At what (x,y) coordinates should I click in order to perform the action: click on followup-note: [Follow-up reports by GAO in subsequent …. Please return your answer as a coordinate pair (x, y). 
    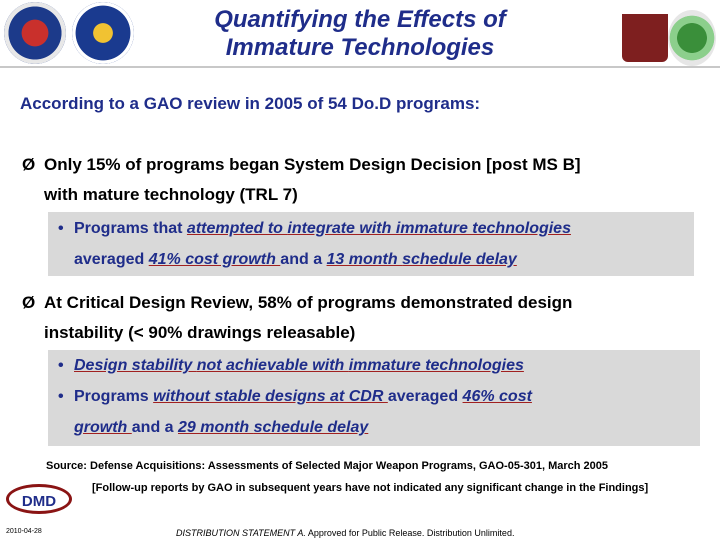
    Looking at the image, I should click on (370, 488).